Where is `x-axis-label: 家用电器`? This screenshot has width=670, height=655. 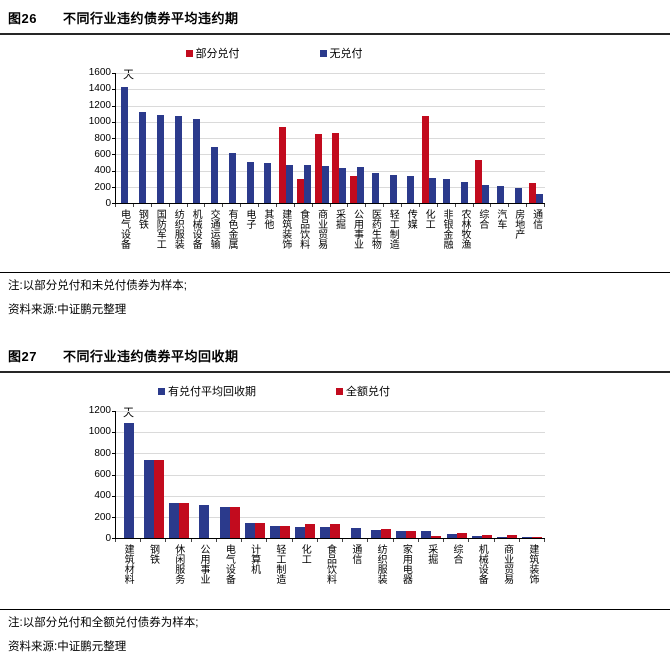
x-axis-label: 家用电器 is located at coordinates (406, 564).